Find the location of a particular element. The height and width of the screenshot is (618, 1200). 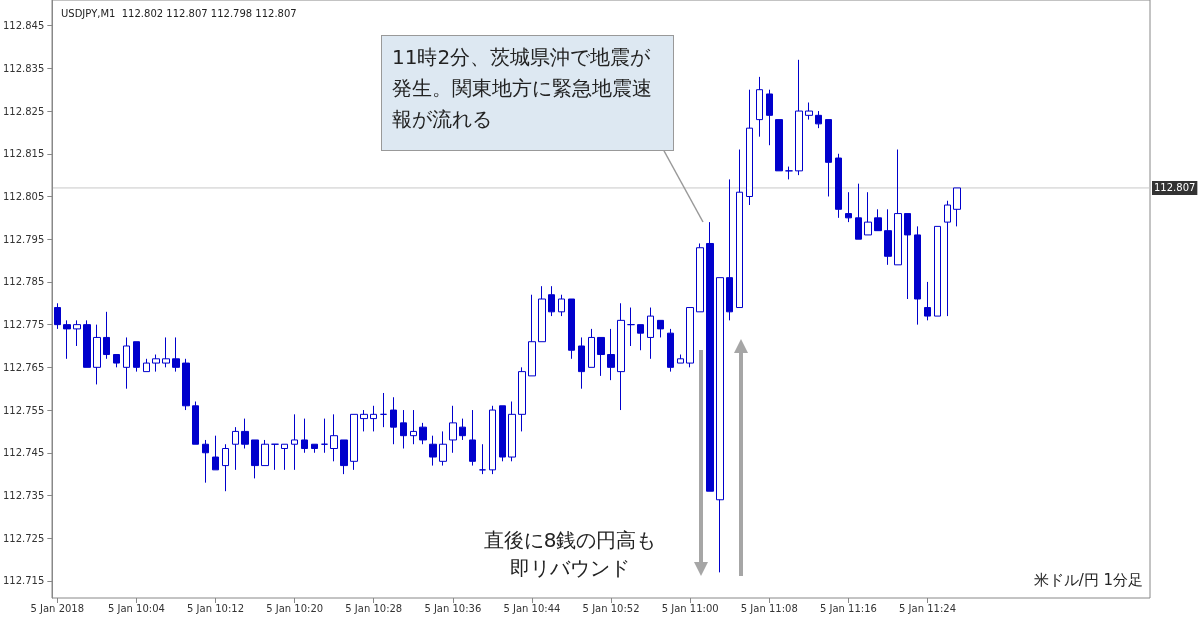

y-tick-label: 112.765 is located at coordinates (23, 367).